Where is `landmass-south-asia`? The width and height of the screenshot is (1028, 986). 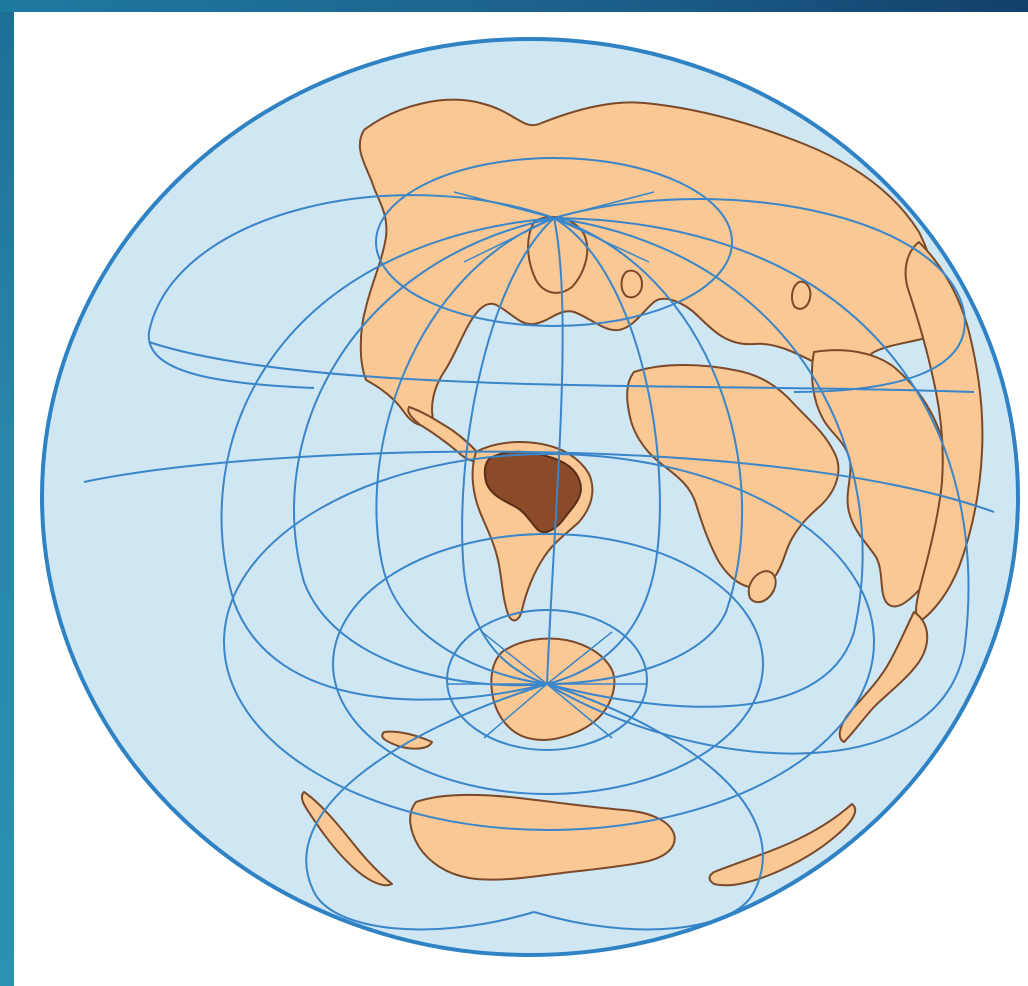 landmass-south-asia is located at coordinates (881, 478).